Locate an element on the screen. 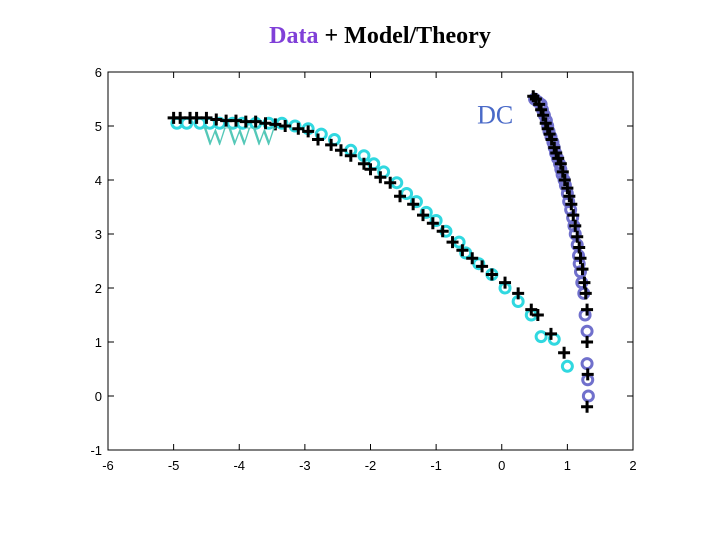  chart-title-data: Data is located at coordinates (293, 36).